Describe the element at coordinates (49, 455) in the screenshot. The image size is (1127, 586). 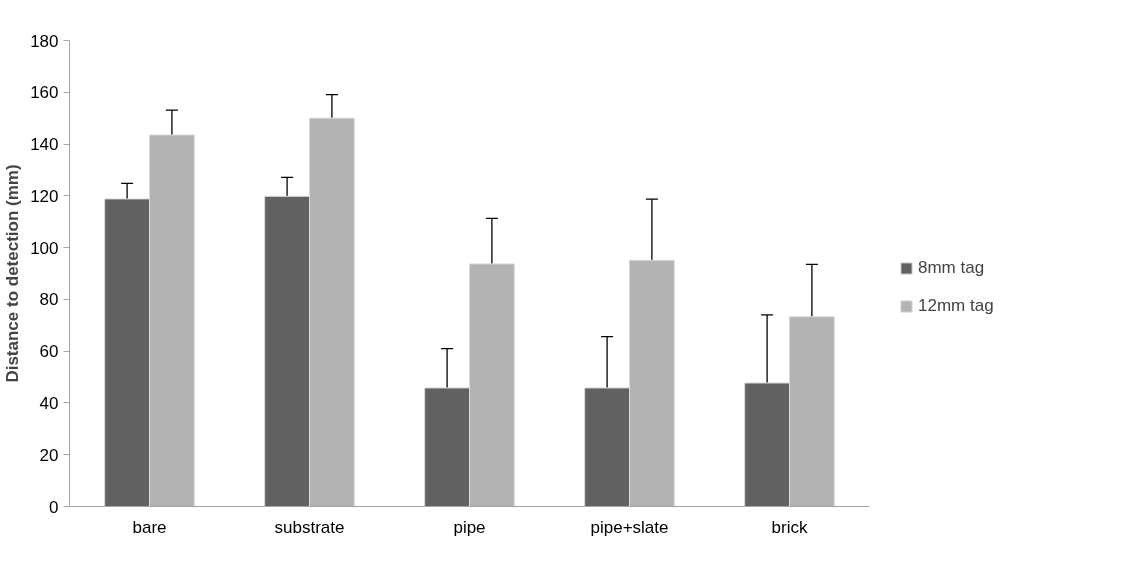
I see `y-tick-label: 20` at that location.